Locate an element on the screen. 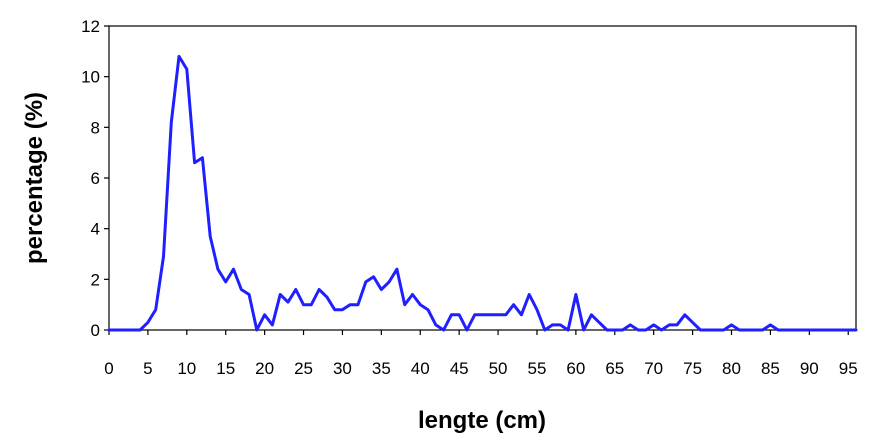 The image size is (869, 434). x-tick-label: 35 is located at coordinates (381, 368).